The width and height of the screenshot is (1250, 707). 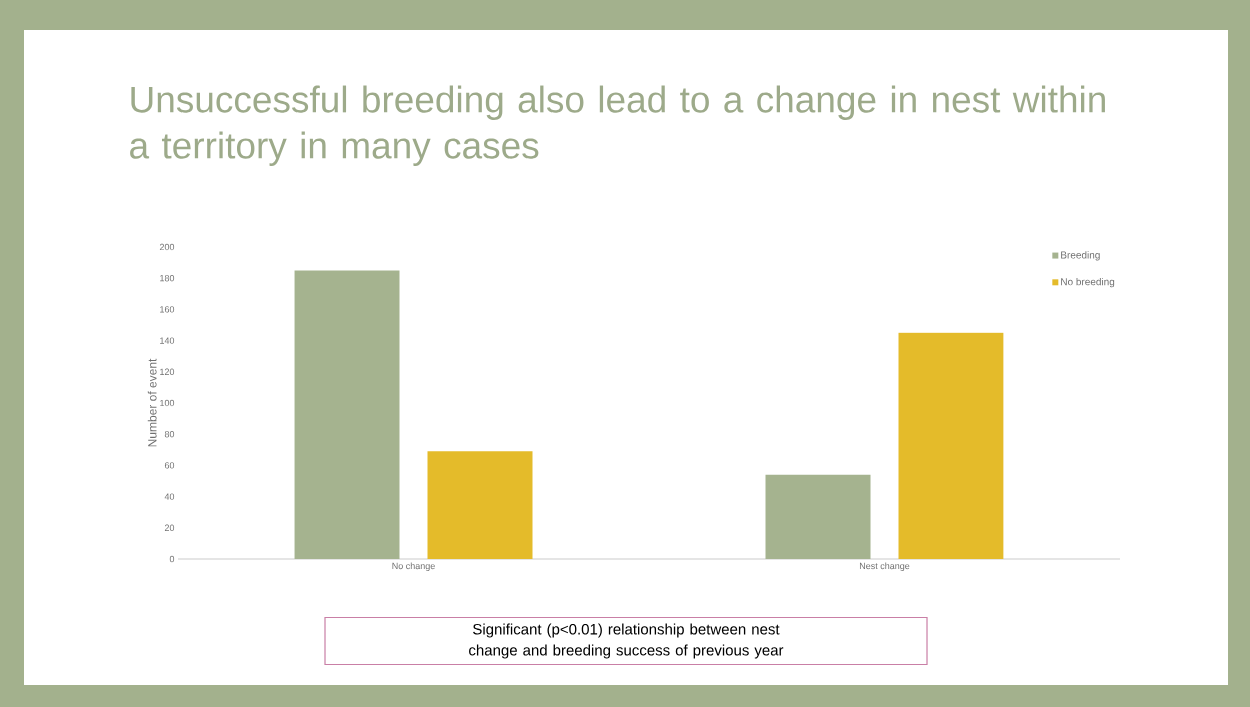 What do you see at coordinates (152, 402) in the screenshot?
I see `y-axis-title: Number of event` at bounding box center [152, 402].